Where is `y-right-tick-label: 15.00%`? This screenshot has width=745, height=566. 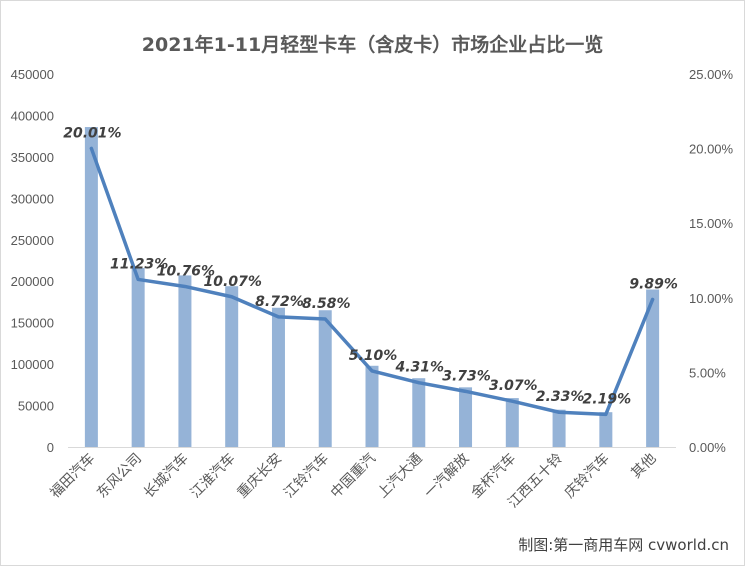
y-right-tick-label: 15.00% is located at coordinates (711, 223).